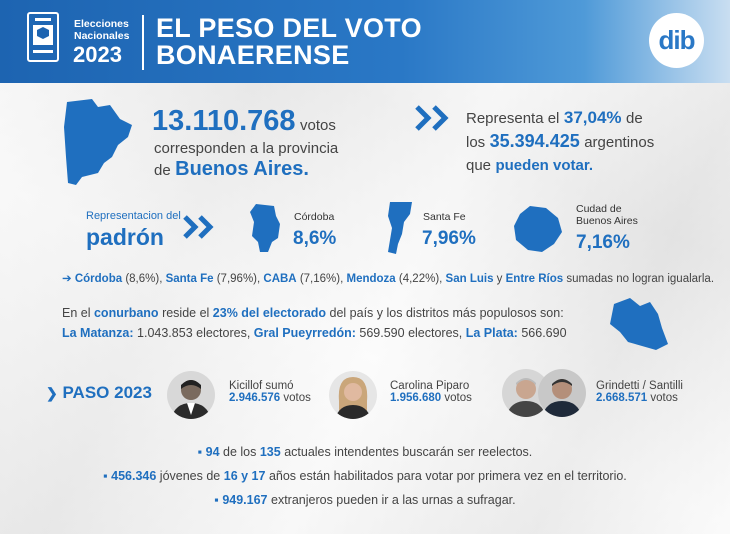  What do you see at coordinates (99, 392) in the screenshot?
I see `paso-label: ❯ PASO 2023` at bounding box center [99, 392].